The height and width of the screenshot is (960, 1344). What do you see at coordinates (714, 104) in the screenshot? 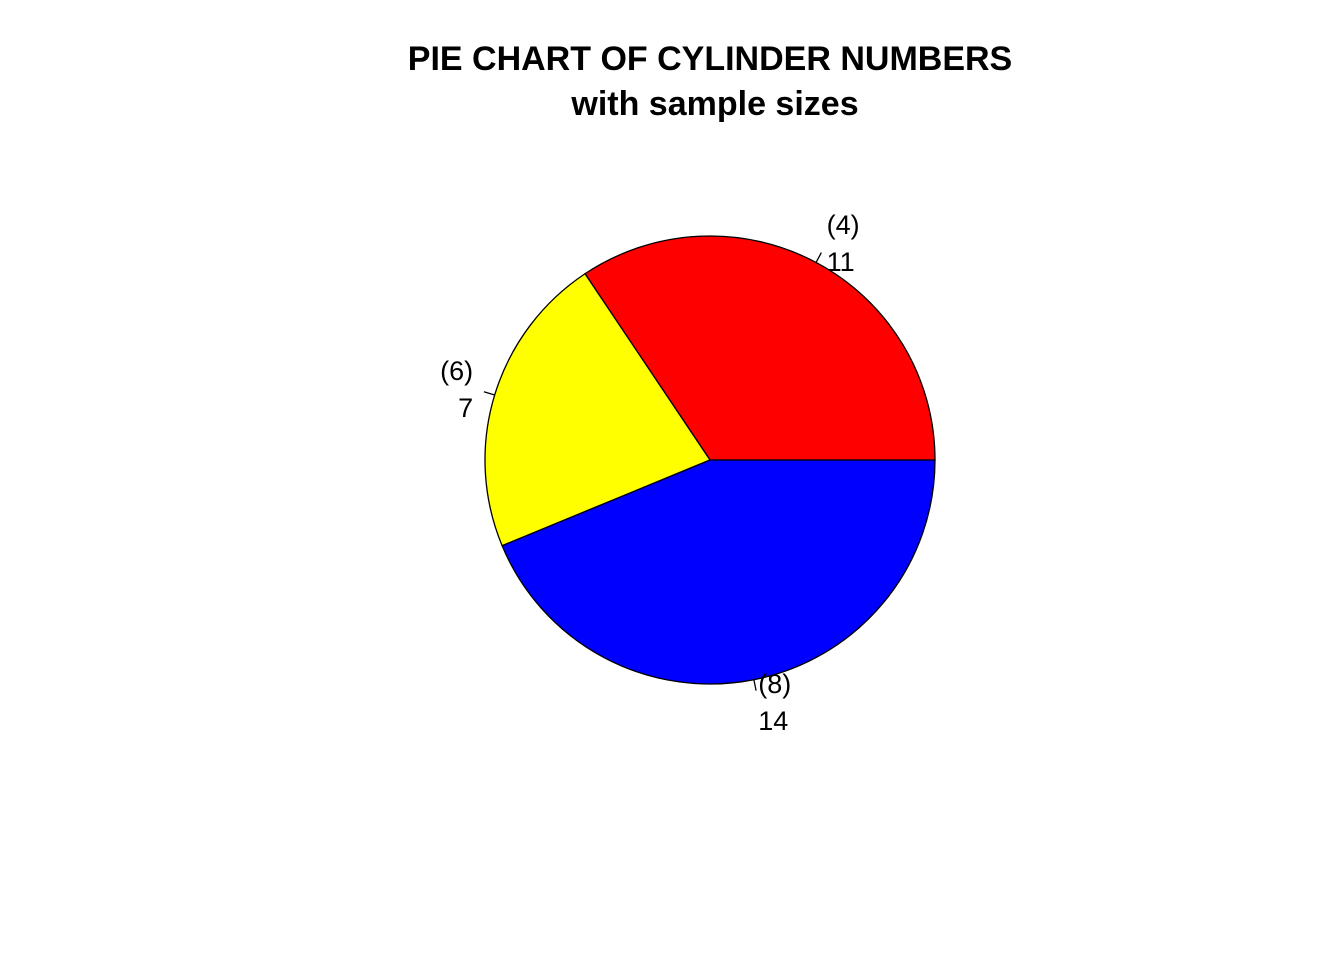
I see `chart-subtitle: with sample sizes` at bounding box center [714, 104].